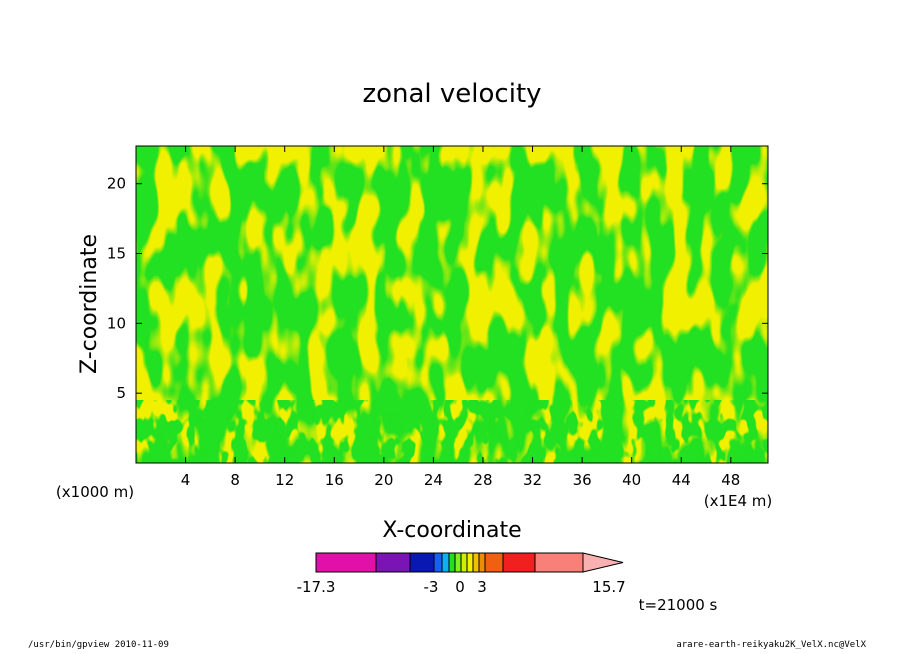 This screenshot has width=904, height=654. Describe the element at coordinates (608, 587) in the screenshot. I see `colorbar-label: 15.7` at that location.